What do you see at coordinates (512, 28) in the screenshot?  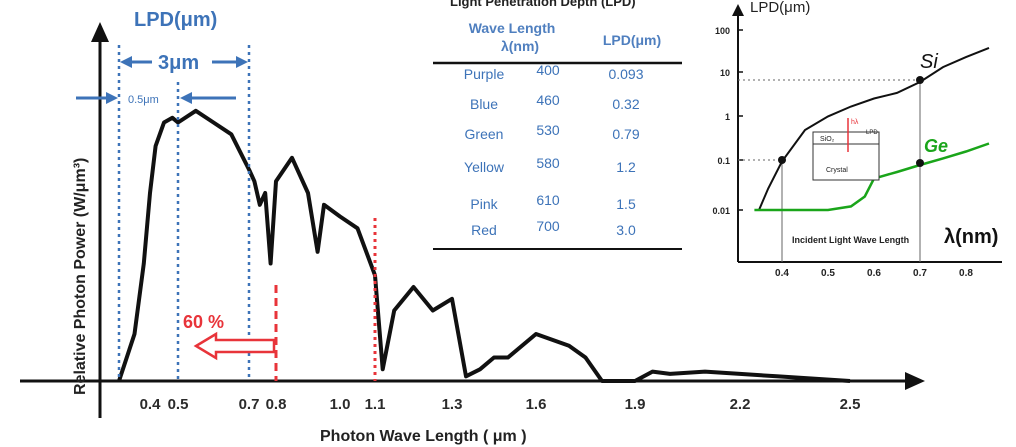 I see `table-header-wavelength: Wave Length` at bounding box center [512, 28].